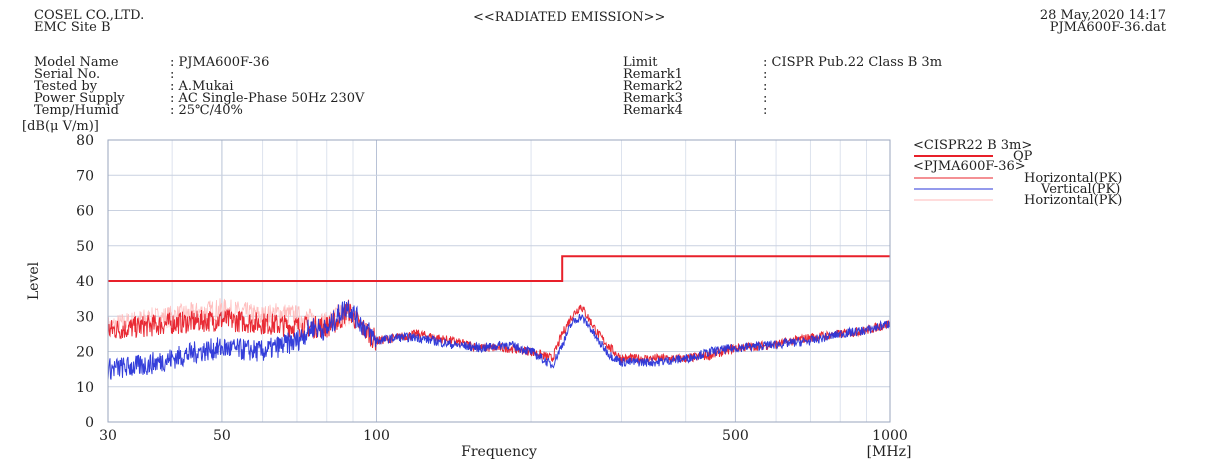 The image size is (1213, 468). What do you see at coordinates (890, 436) in the screenshot?
I see `x-tick-label: 1000` at bounding box center [890, 436].